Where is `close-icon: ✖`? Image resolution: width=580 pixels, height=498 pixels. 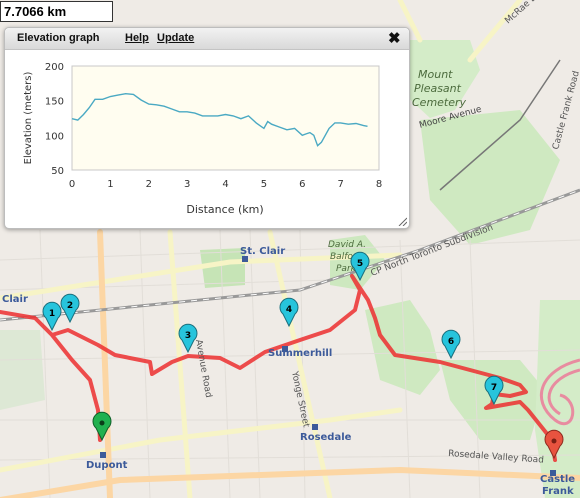
close-icon: ✖ is located at coordinates (394, 38).